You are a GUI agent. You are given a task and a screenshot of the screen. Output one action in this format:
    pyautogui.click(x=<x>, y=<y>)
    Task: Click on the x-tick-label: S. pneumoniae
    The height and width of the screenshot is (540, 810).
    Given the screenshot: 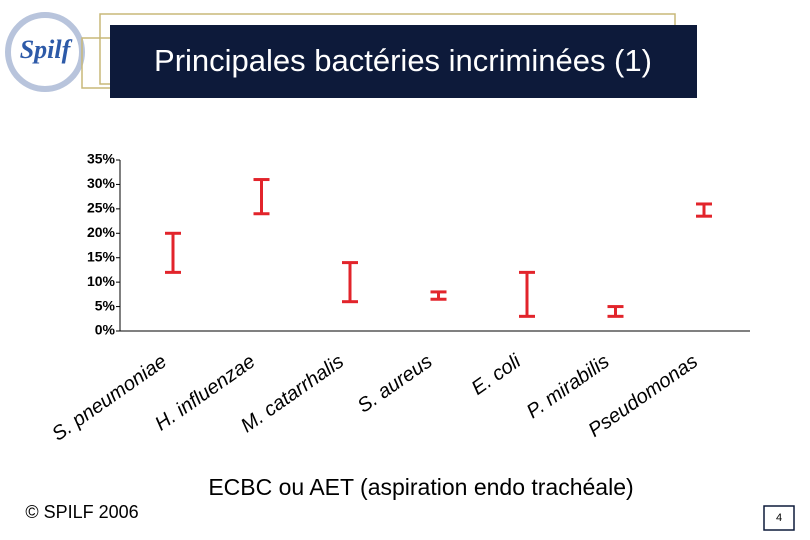 What is the action you would take?
    pyautogui.click(x=109, y=397)
    